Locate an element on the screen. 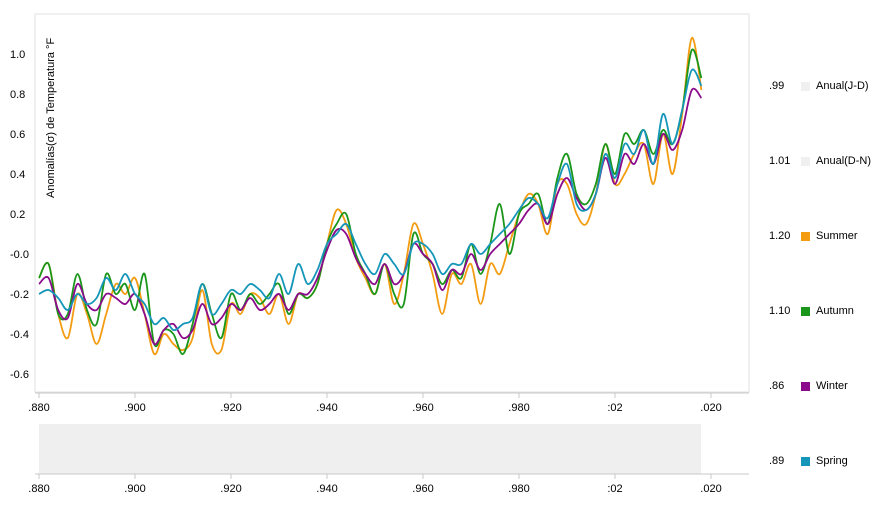  legend-value: .89 is located at coordinates (777, 461).